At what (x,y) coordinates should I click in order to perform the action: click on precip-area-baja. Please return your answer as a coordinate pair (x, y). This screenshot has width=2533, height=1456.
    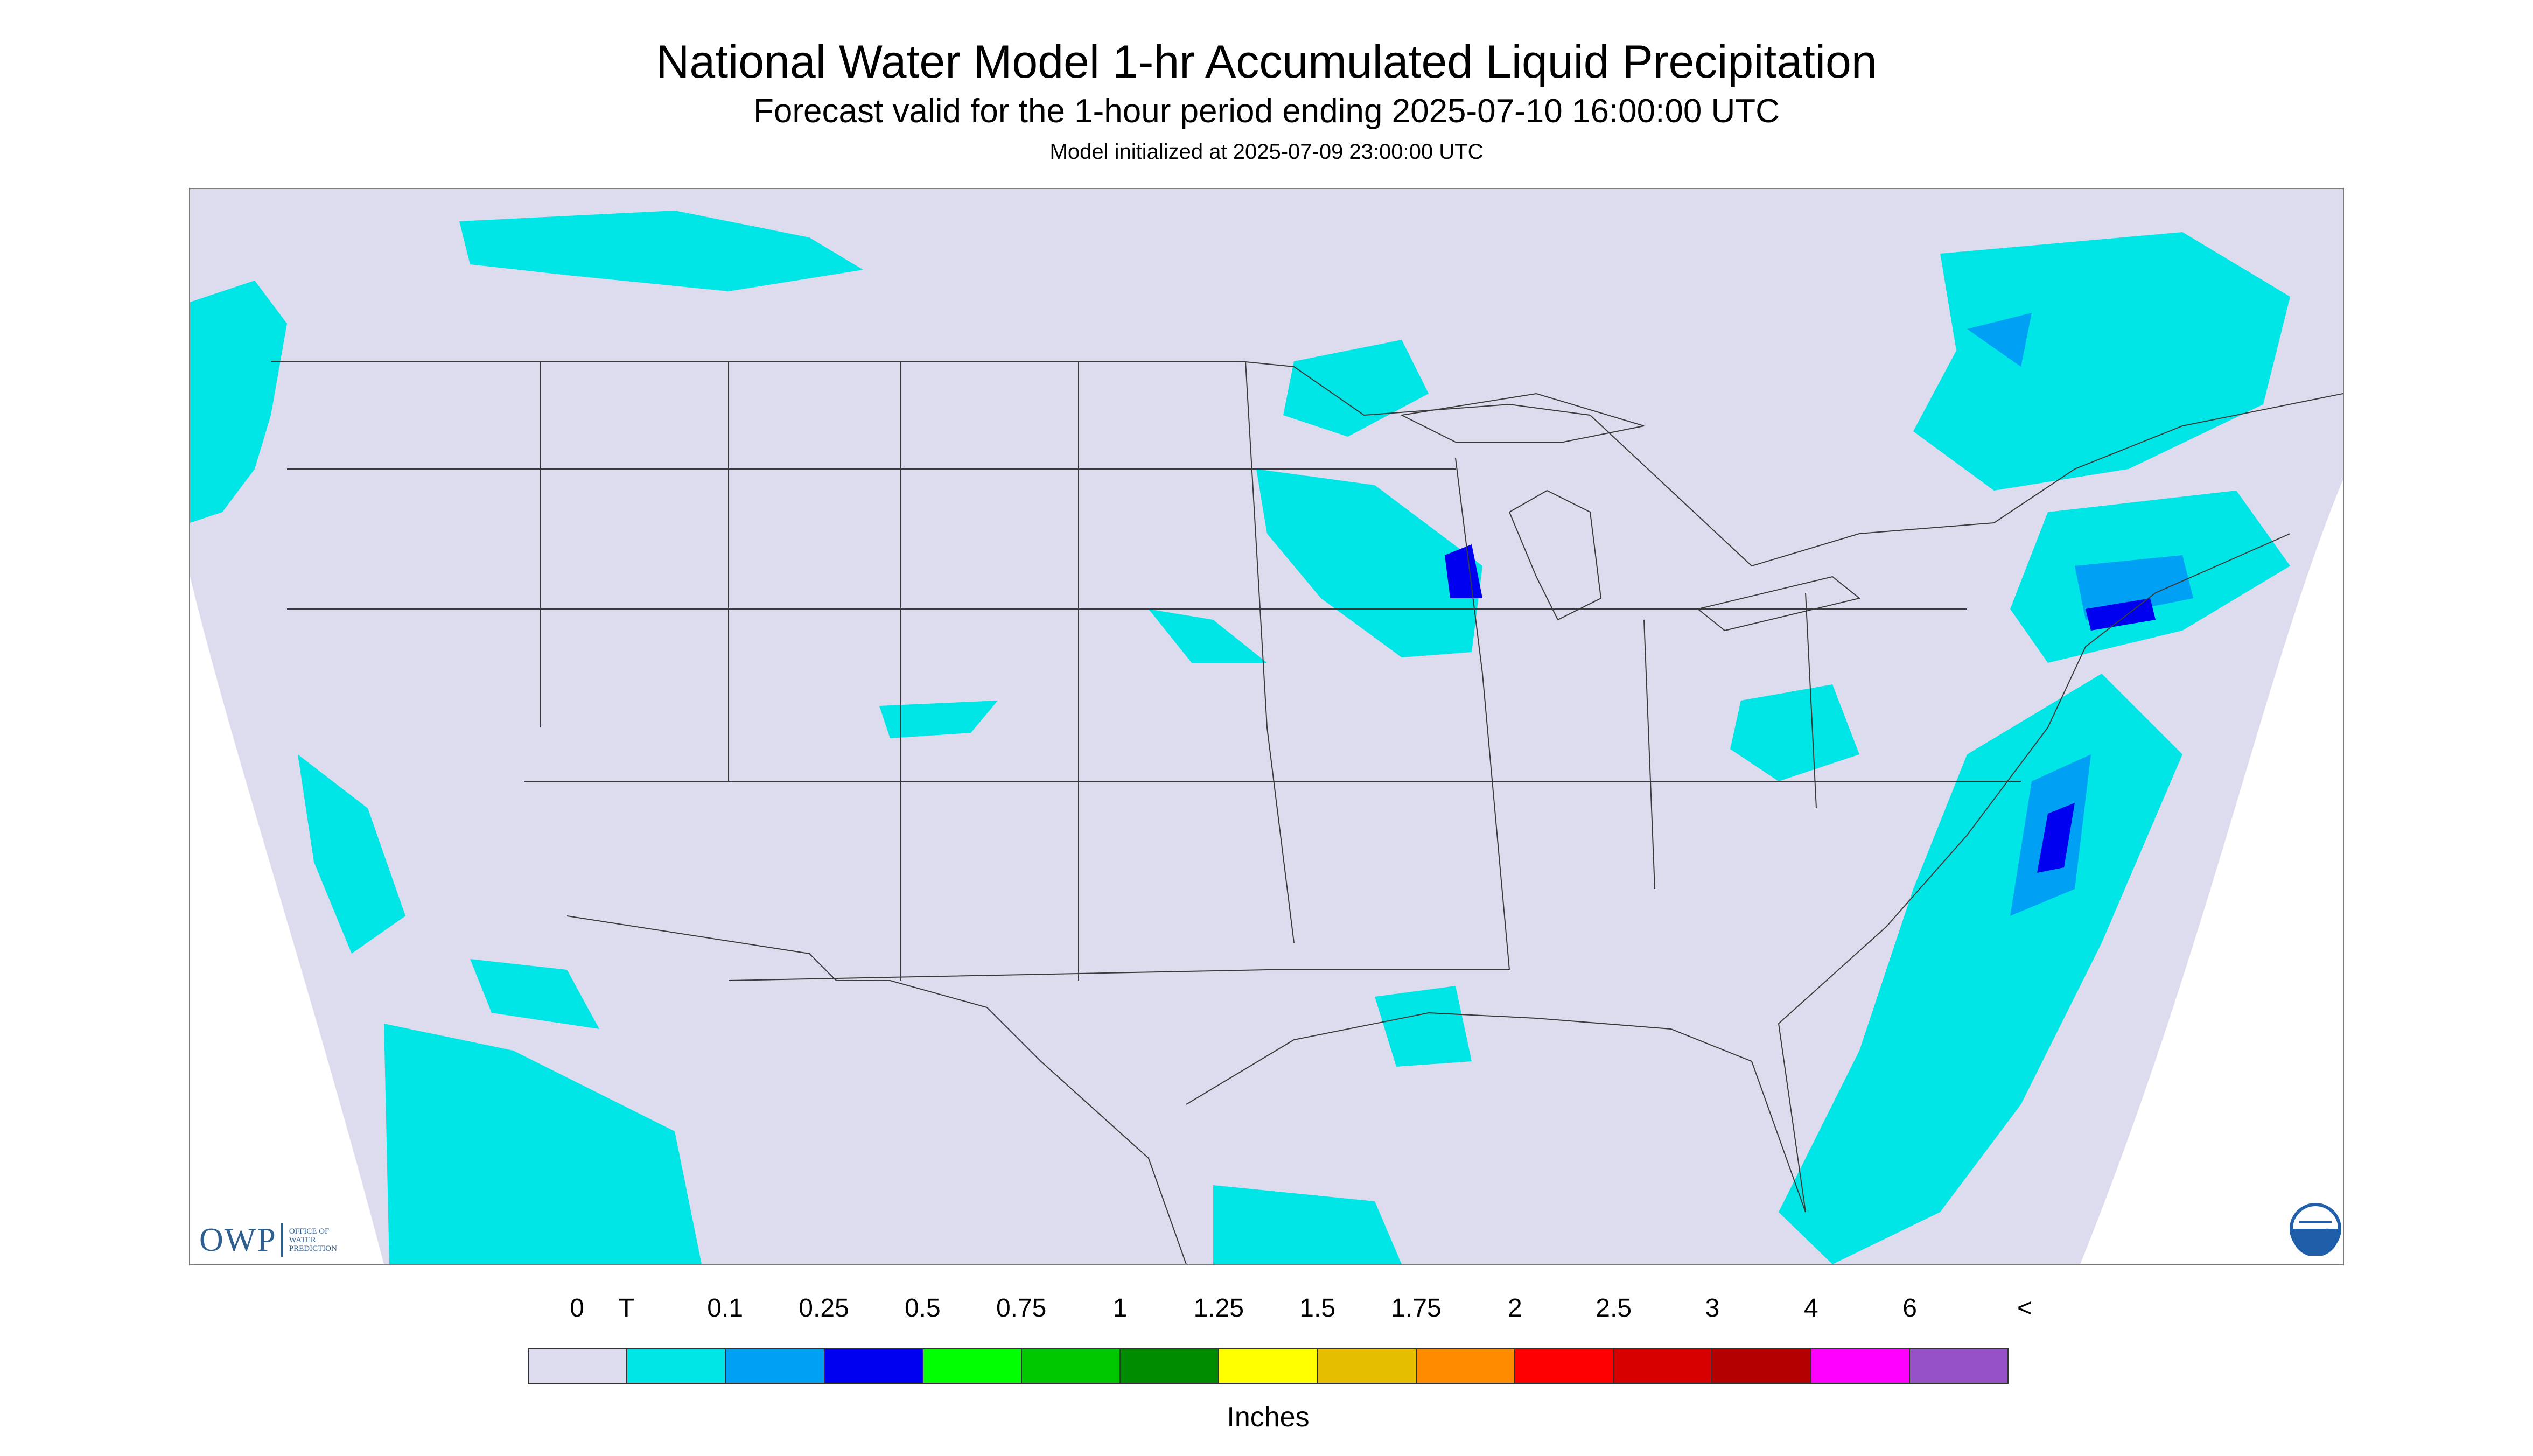
    Looking at the image, I should click on (543, 1144).